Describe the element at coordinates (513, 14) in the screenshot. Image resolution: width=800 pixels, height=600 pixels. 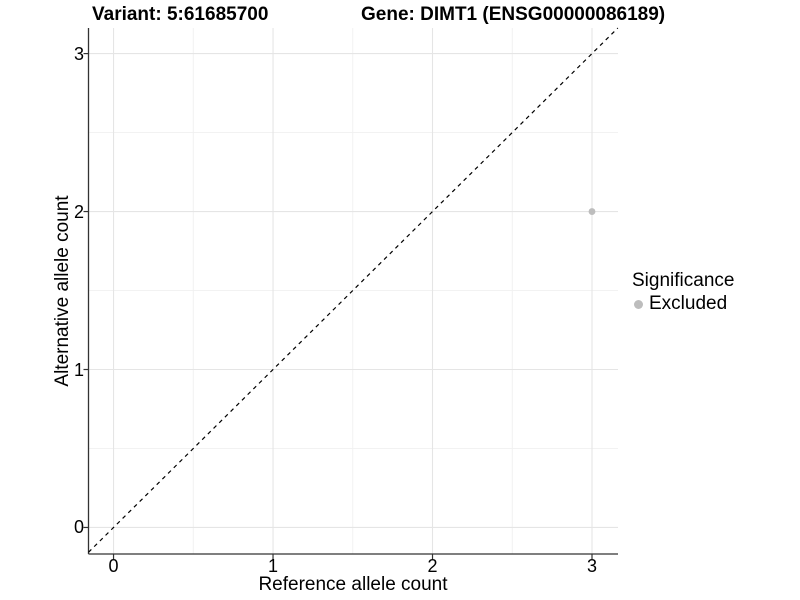
I see `gene-title: Gene: DIMT1 (ENSG00000086189)` at that location.